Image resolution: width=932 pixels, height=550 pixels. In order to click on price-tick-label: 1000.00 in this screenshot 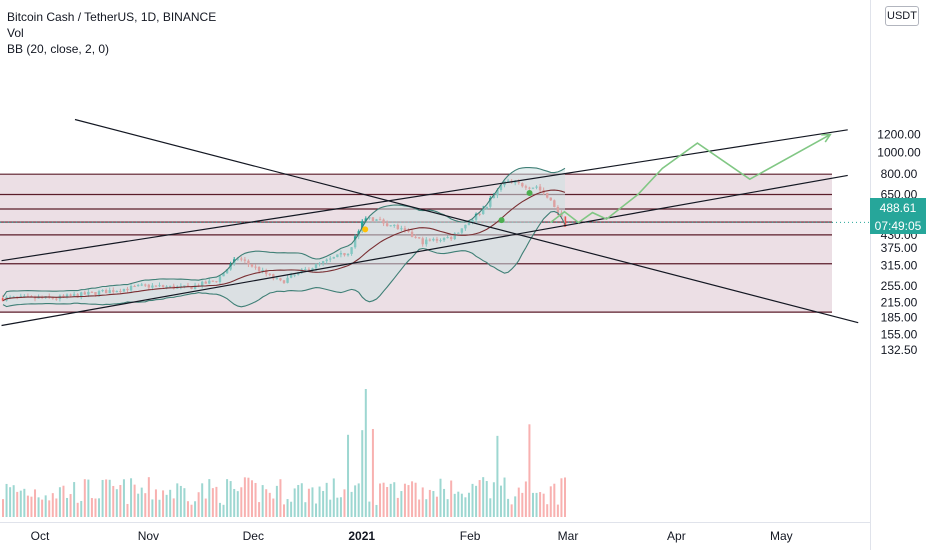, I will do `click(899, 152)`.